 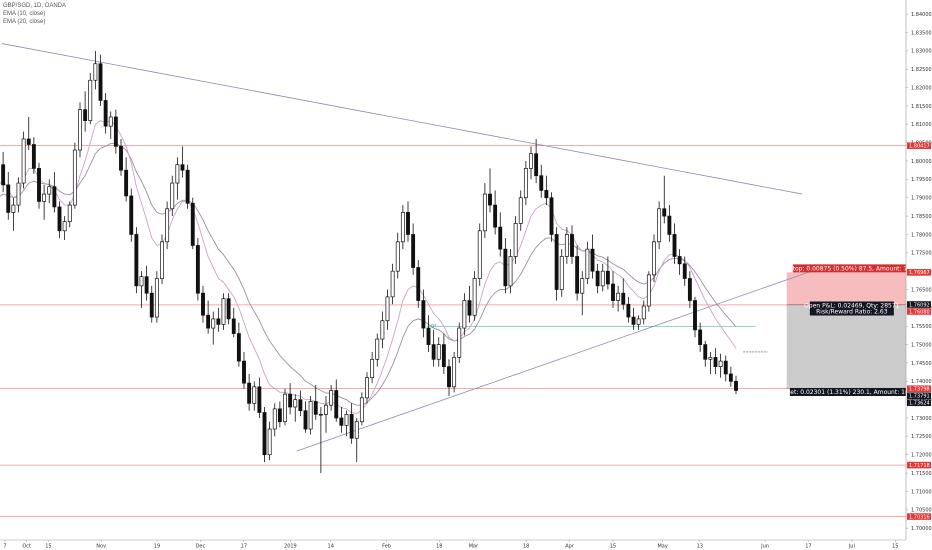 What do you see at coordinates (921, 107) in the screenshot?
I see `y-tick-label: 1.81500` at bounding box center [921, 107].